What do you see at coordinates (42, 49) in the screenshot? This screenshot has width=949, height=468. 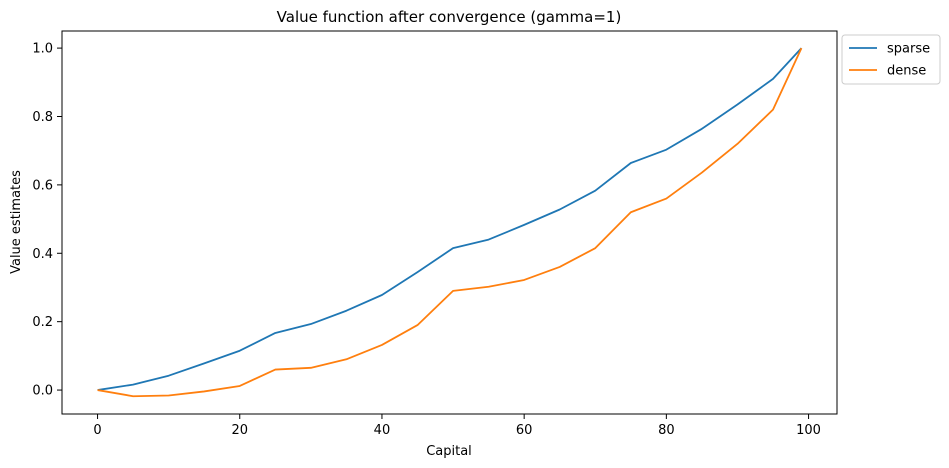 I see `y-tick-label: 1.0` at bounding box center [42, 49].